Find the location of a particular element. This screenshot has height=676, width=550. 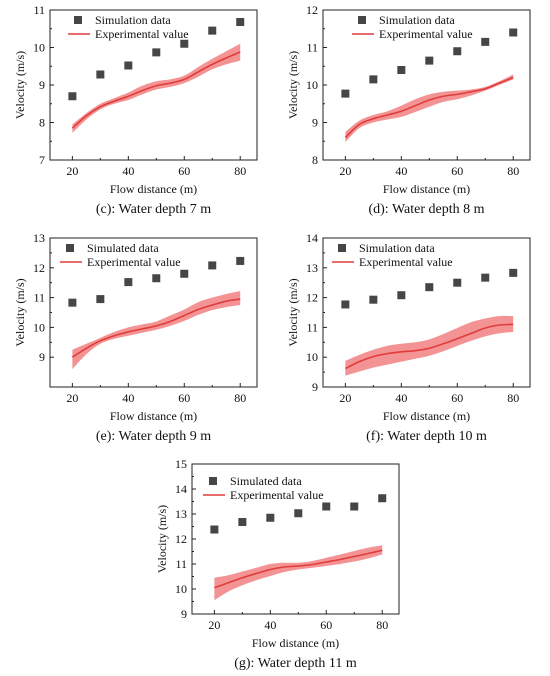

panel-caption: (f): Water depth 10 m is located at coordinates (426, 436).